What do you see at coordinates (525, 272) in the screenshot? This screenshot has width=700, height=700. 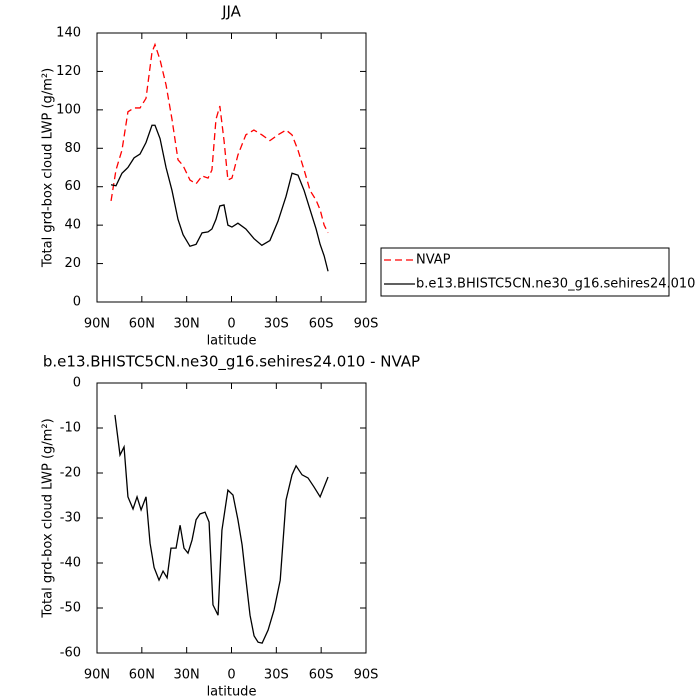 I see `legend-box` at bounding box center [525, 272].